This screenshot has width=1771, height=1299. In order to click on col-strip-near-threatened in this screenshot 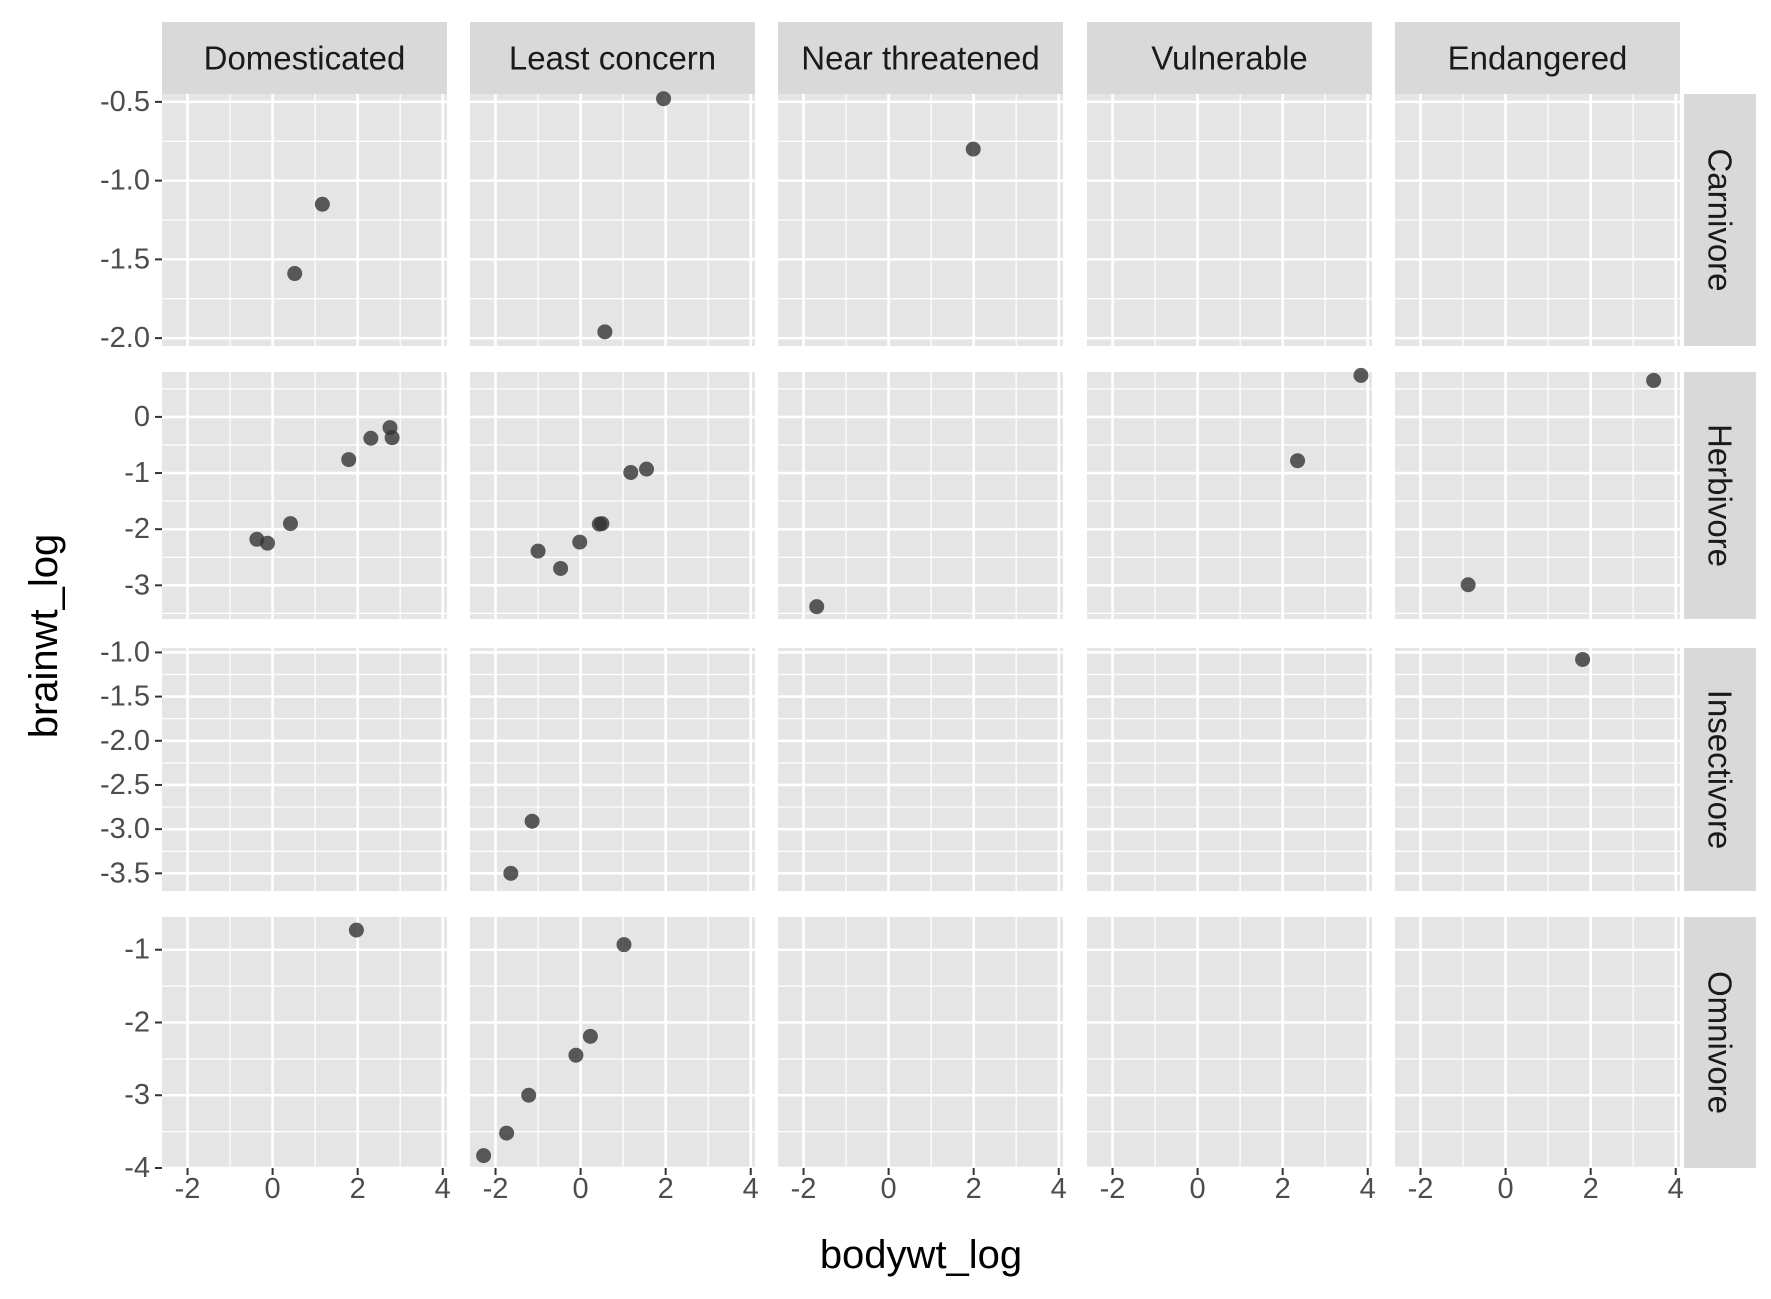, I will do `click(920, 58)`.